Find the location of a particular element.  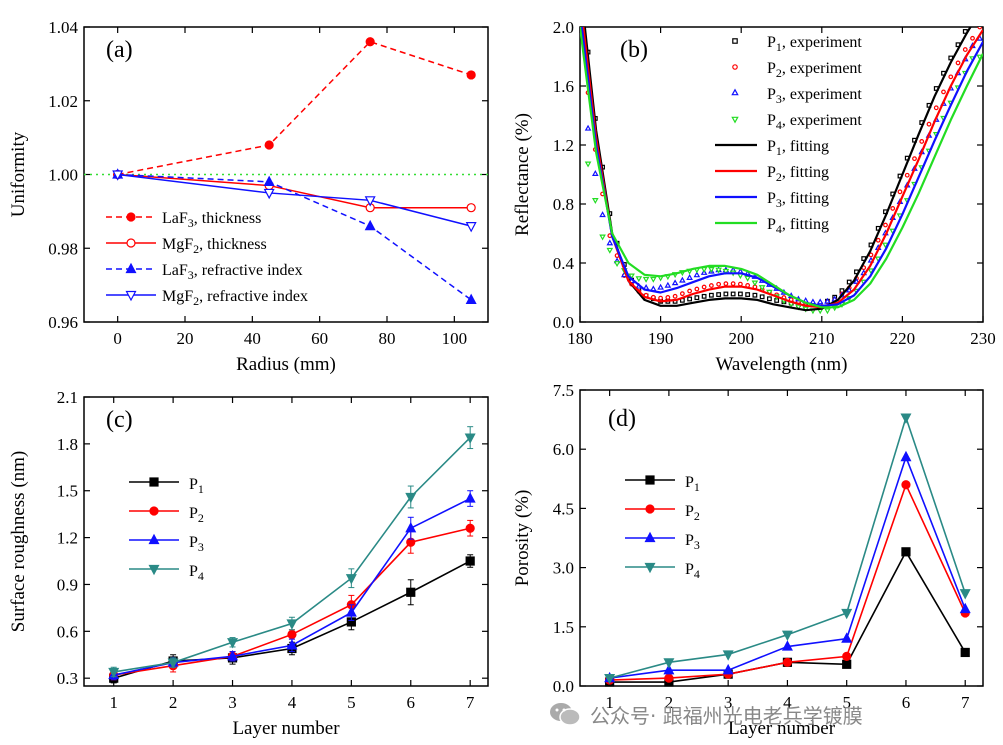

x-tick-label: 60 is located at coordinates (319, 338).